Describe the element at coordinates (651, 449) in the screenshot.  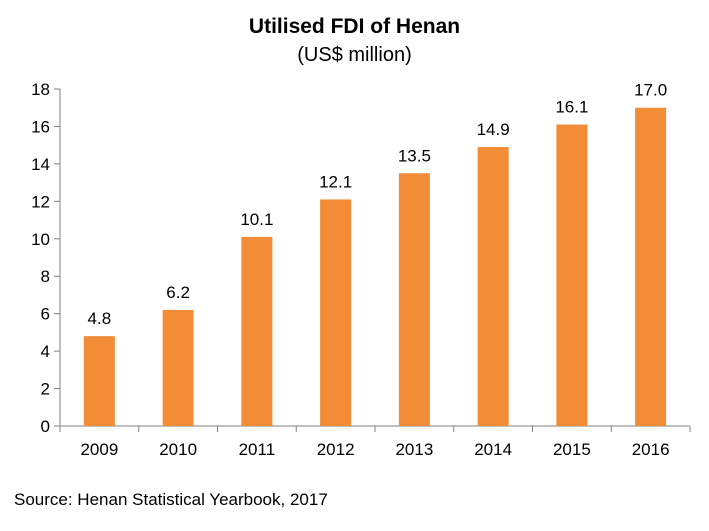
I see `x-tick-label-2016: 2016` at that location.